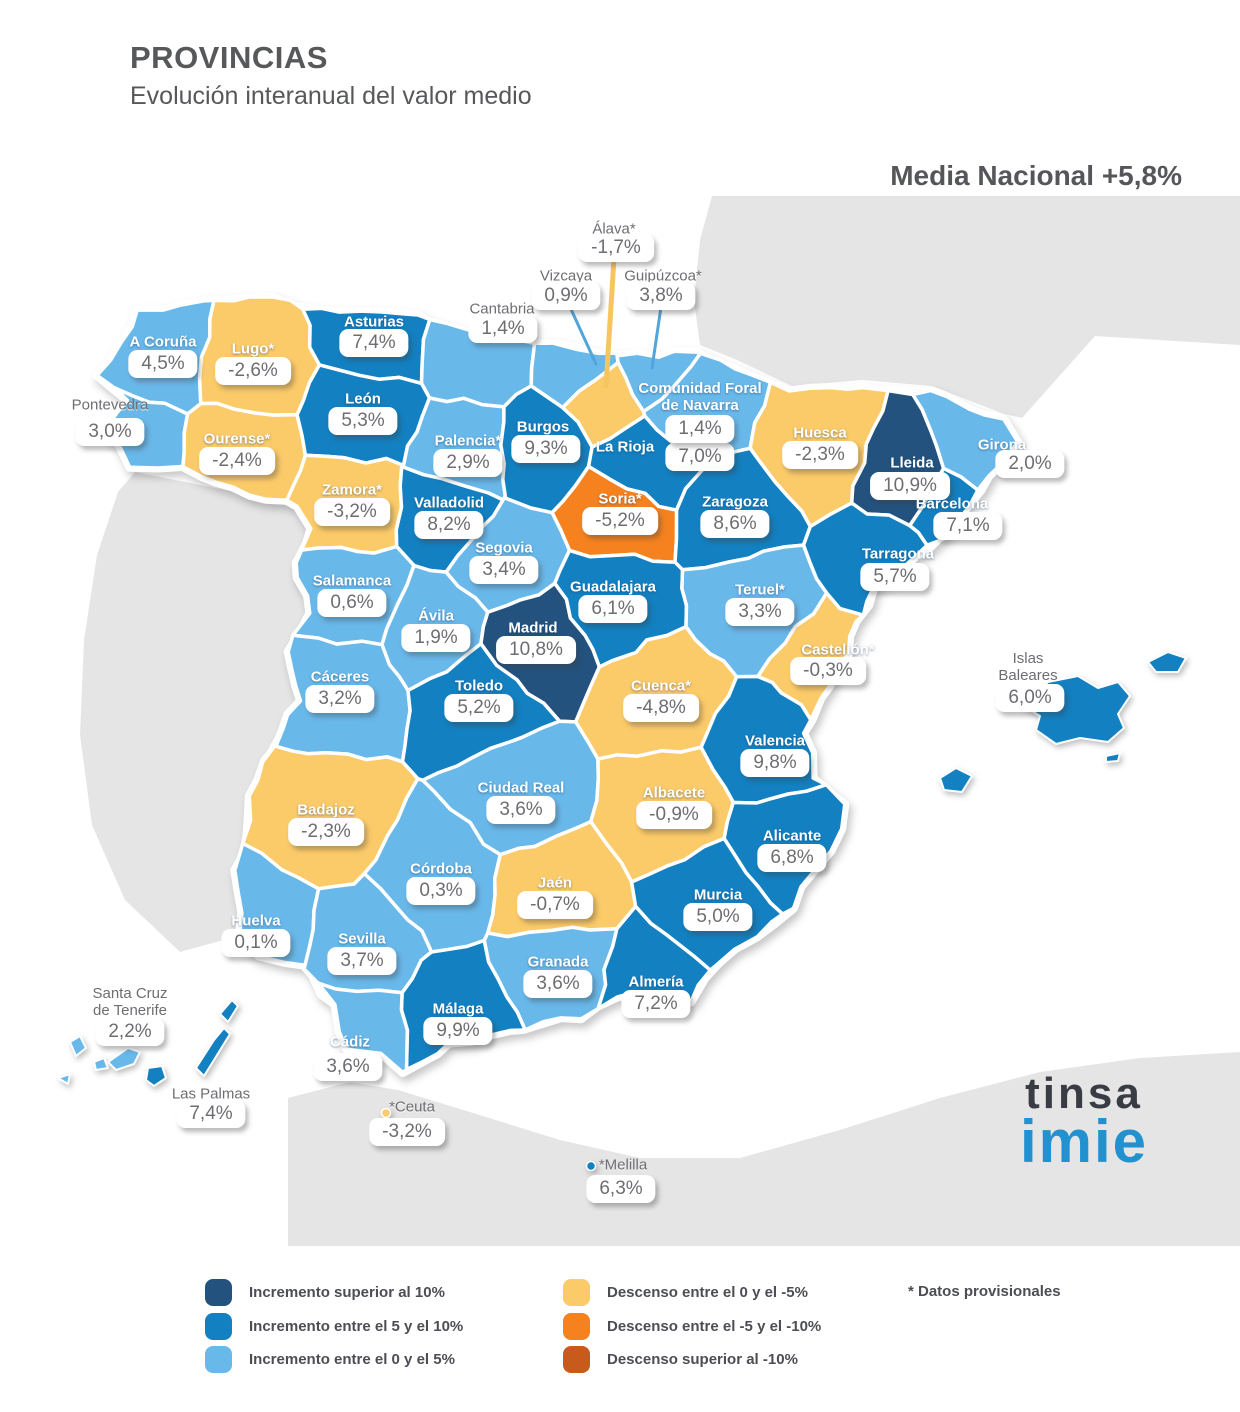 The width and height of the screenshot is (1240, 1412). What do you see at coordinates (1084, 1093) in the screenshot?
I see `logo-tinsa-text: tinsa` at bounding box center [1084, 1093].